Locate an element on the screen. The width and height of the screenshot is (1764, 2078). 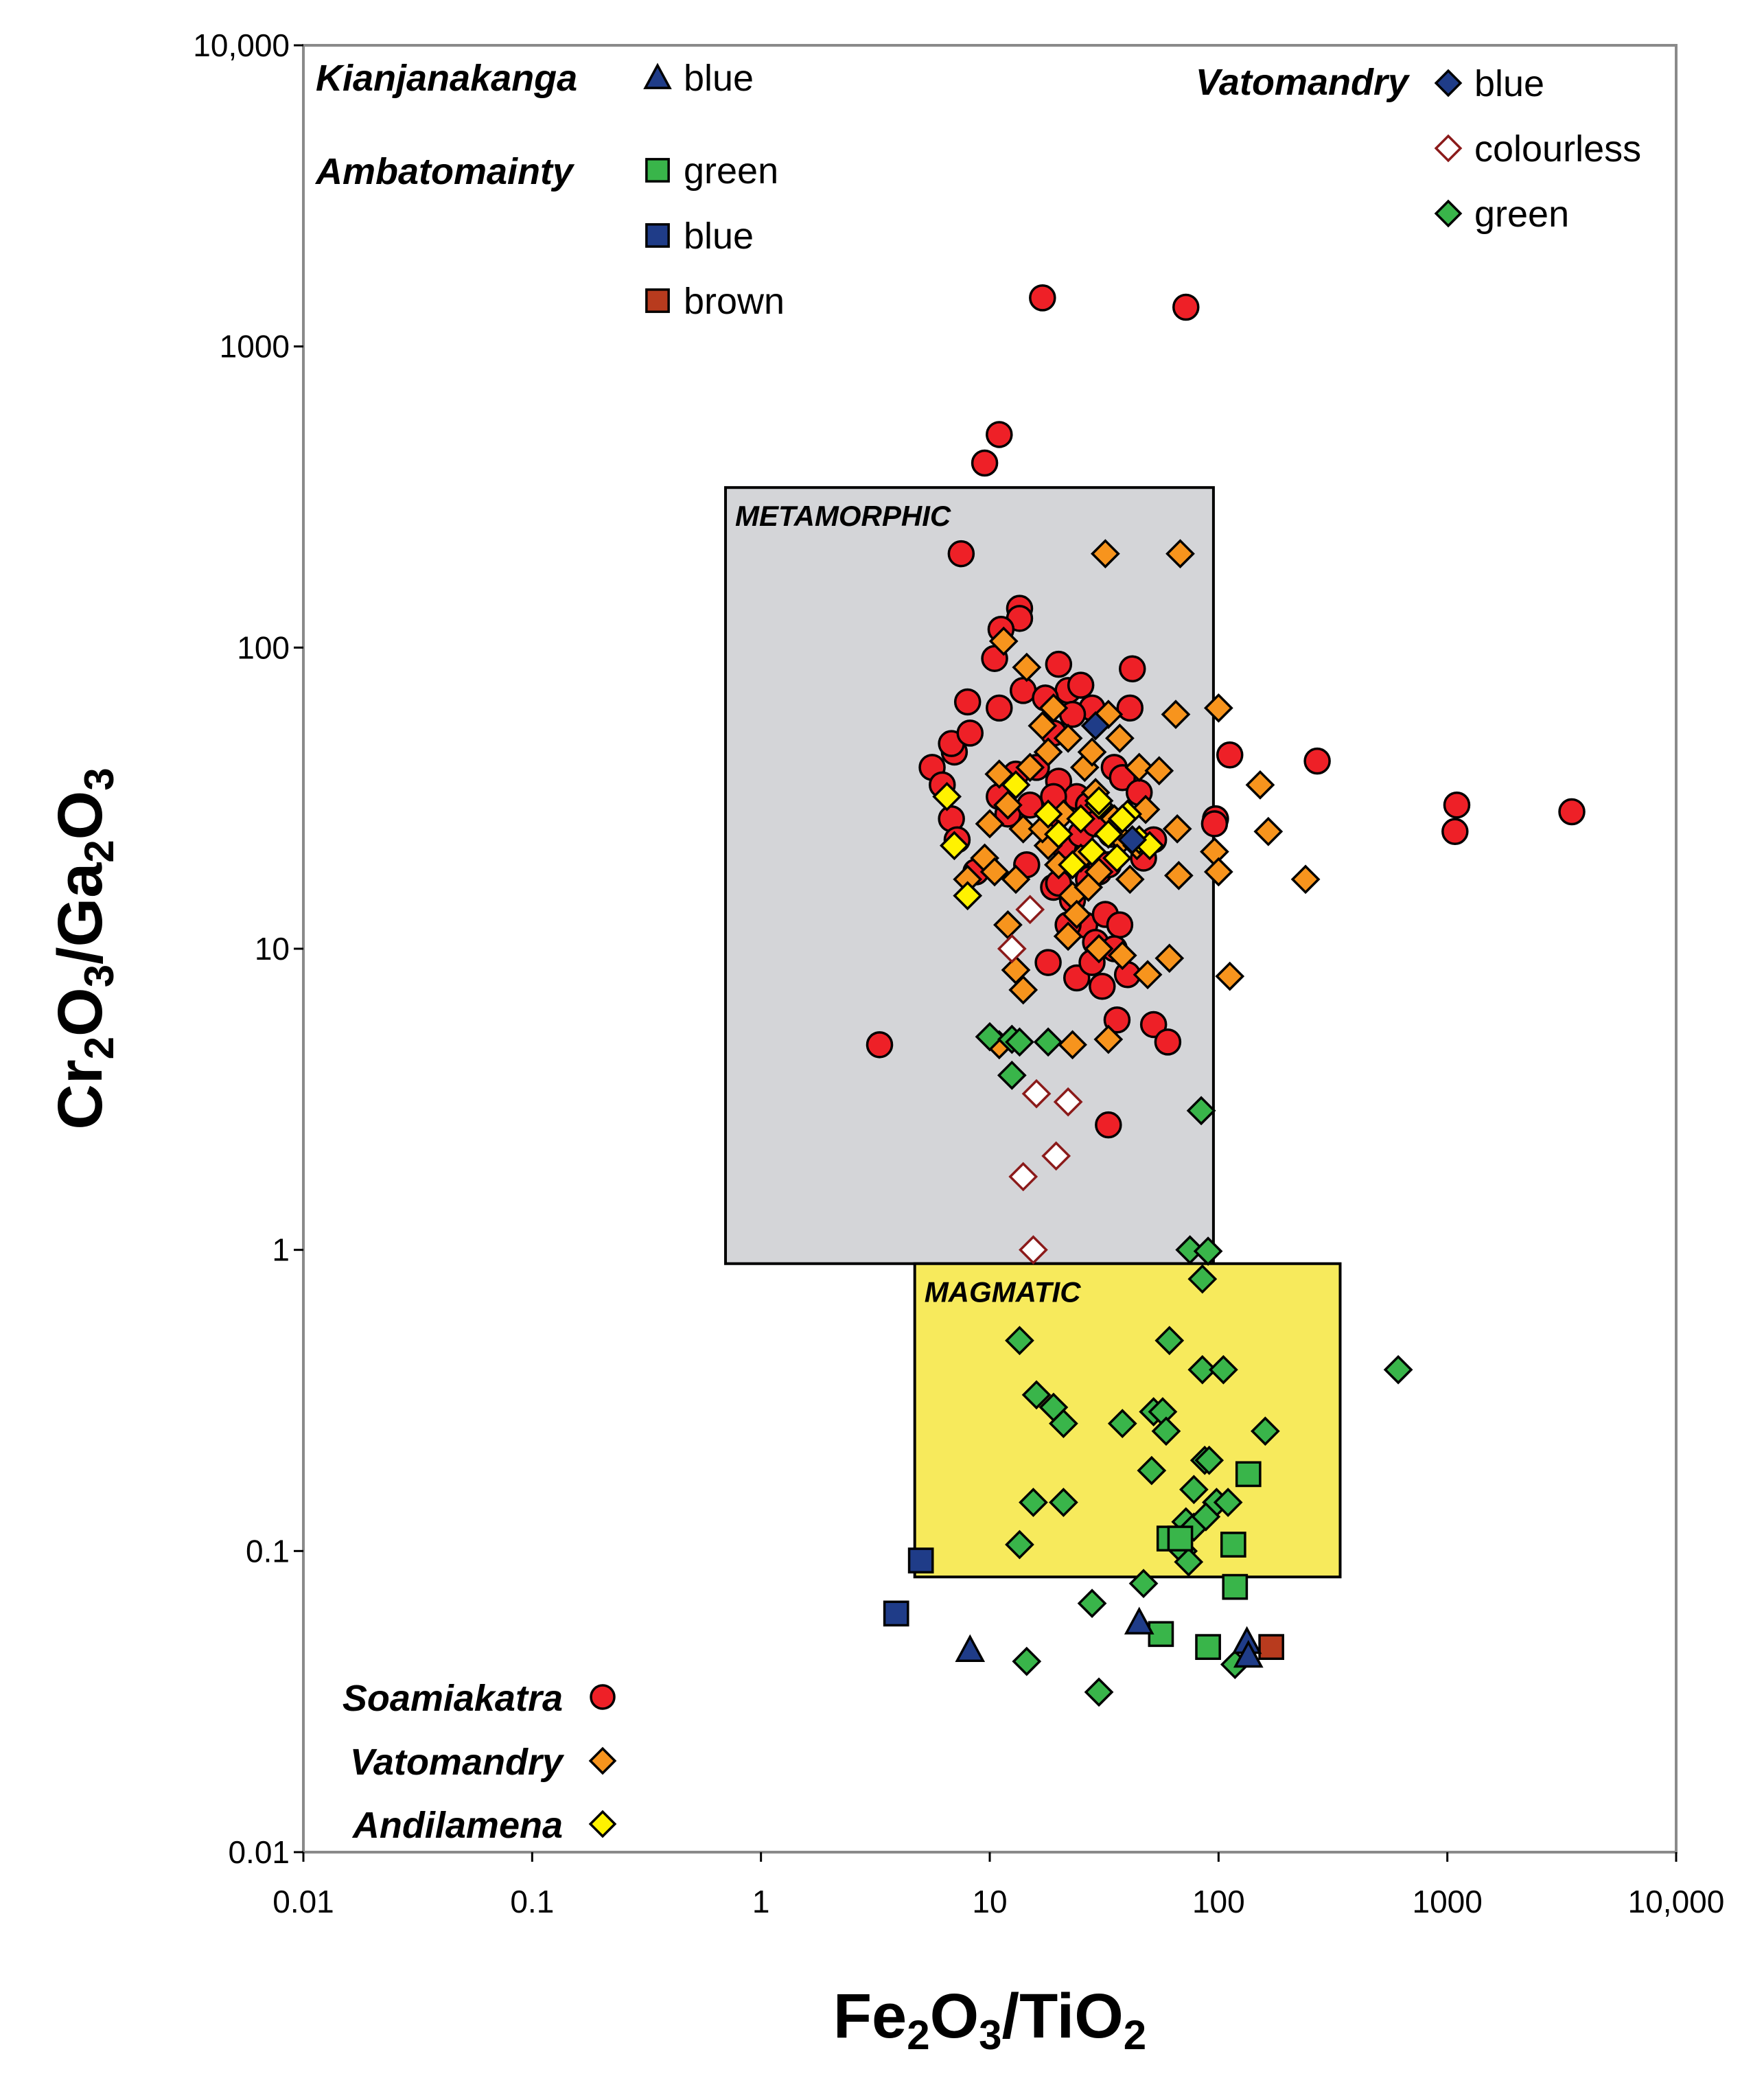
y-tick-label: 0.1 is located at coordinates (268, 1551).